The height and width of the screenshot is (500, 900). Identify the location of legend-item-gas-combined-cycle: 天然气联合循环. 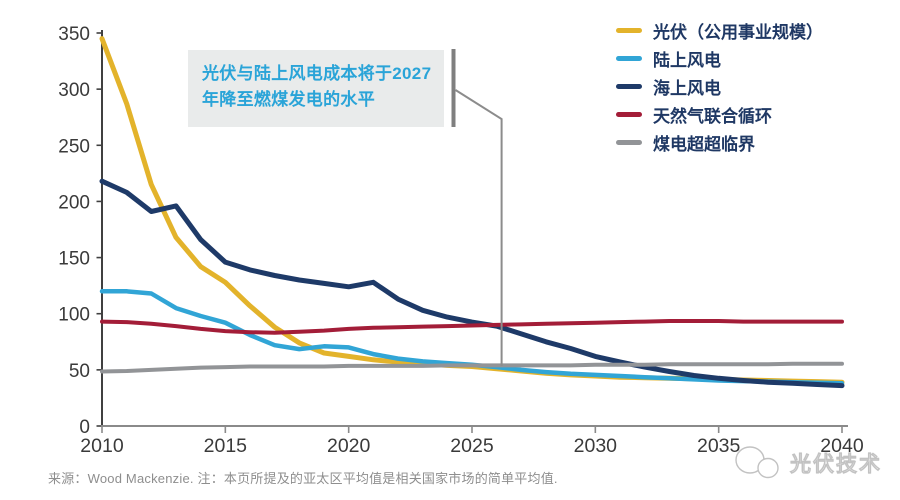
(719, 116).